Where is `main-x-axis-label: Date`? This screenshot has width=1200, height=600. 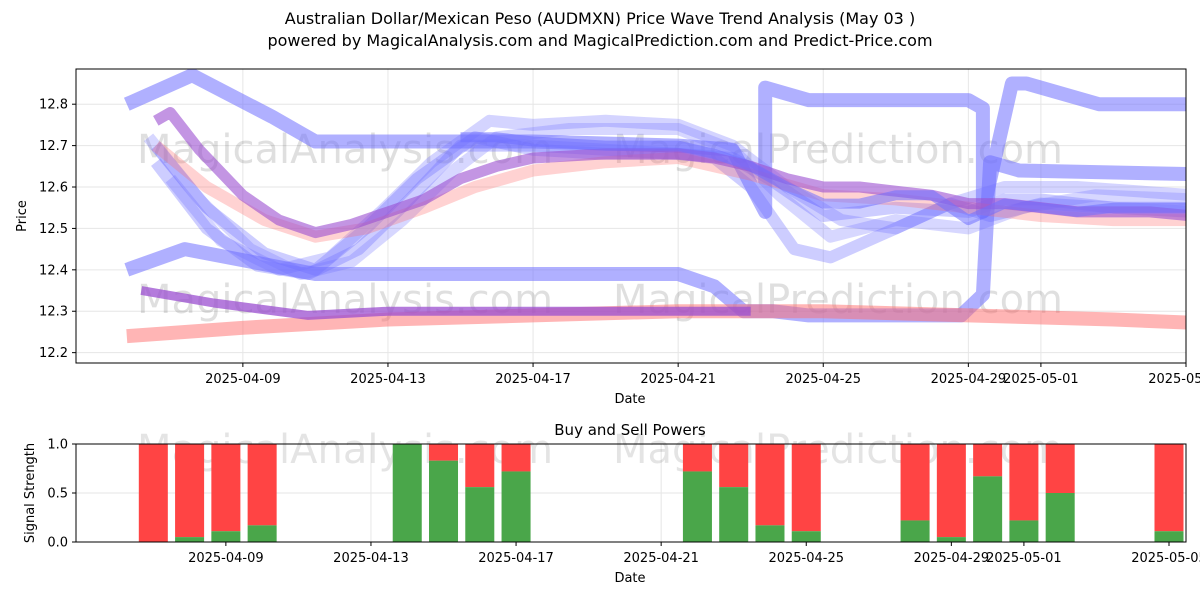 main-x-axis-label: Date is located at coordinates (629, 399).